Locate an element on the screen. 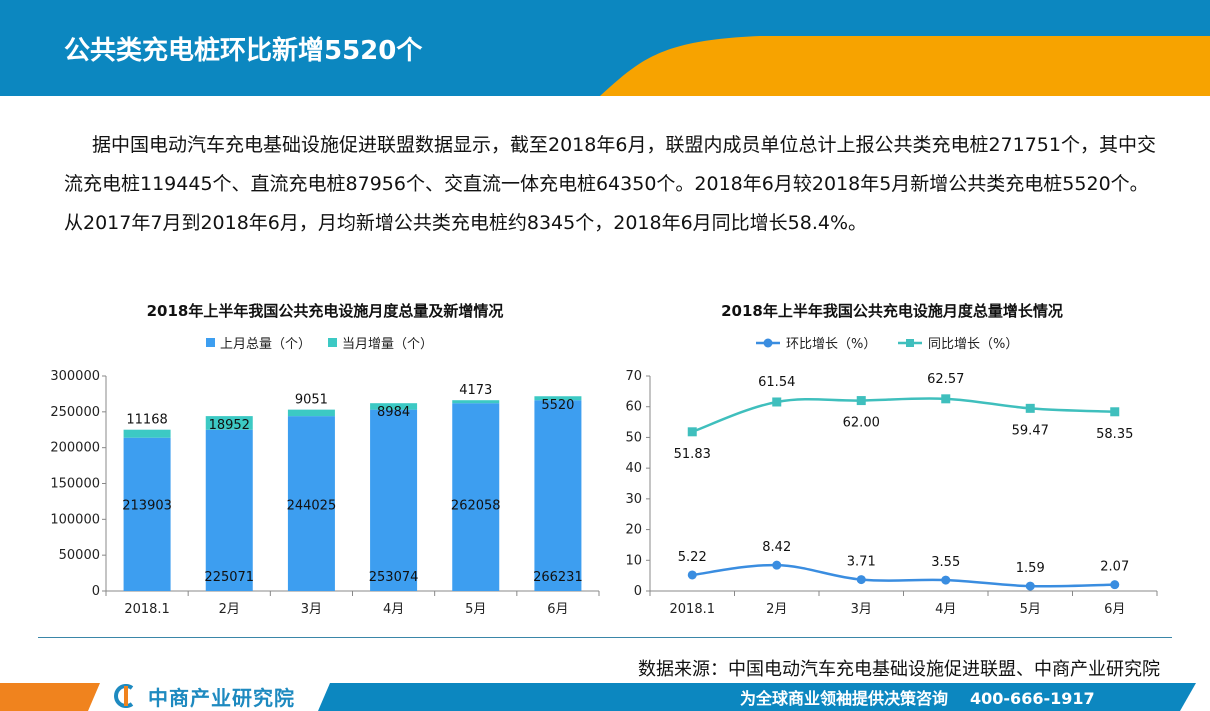 The height and width of the screenshot is (711, 1210). data-label: 3.71 is located at coordinates (861, 562).